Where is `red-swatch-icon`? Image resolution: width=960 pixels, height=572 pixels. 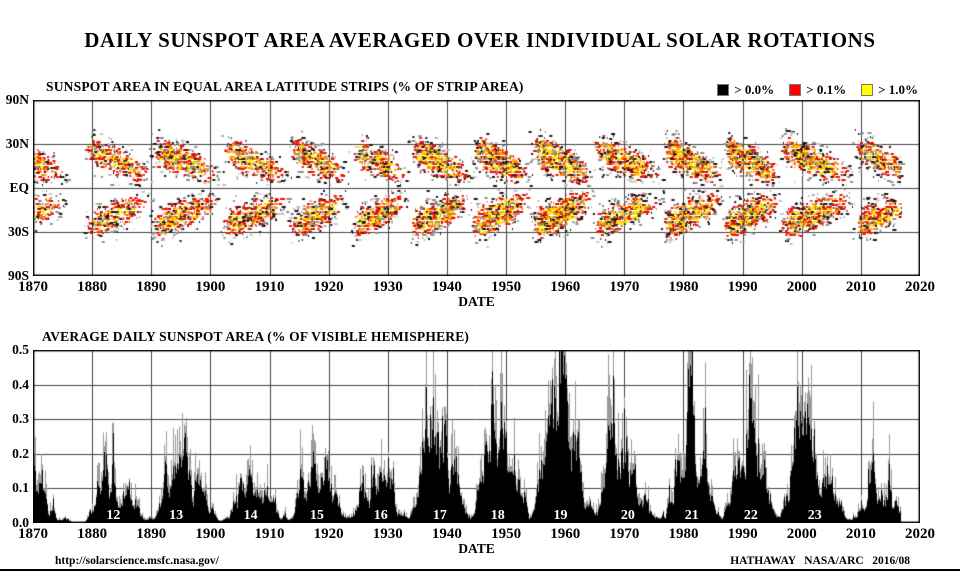
red-swatch-icon is located at coordinates (795, 90).